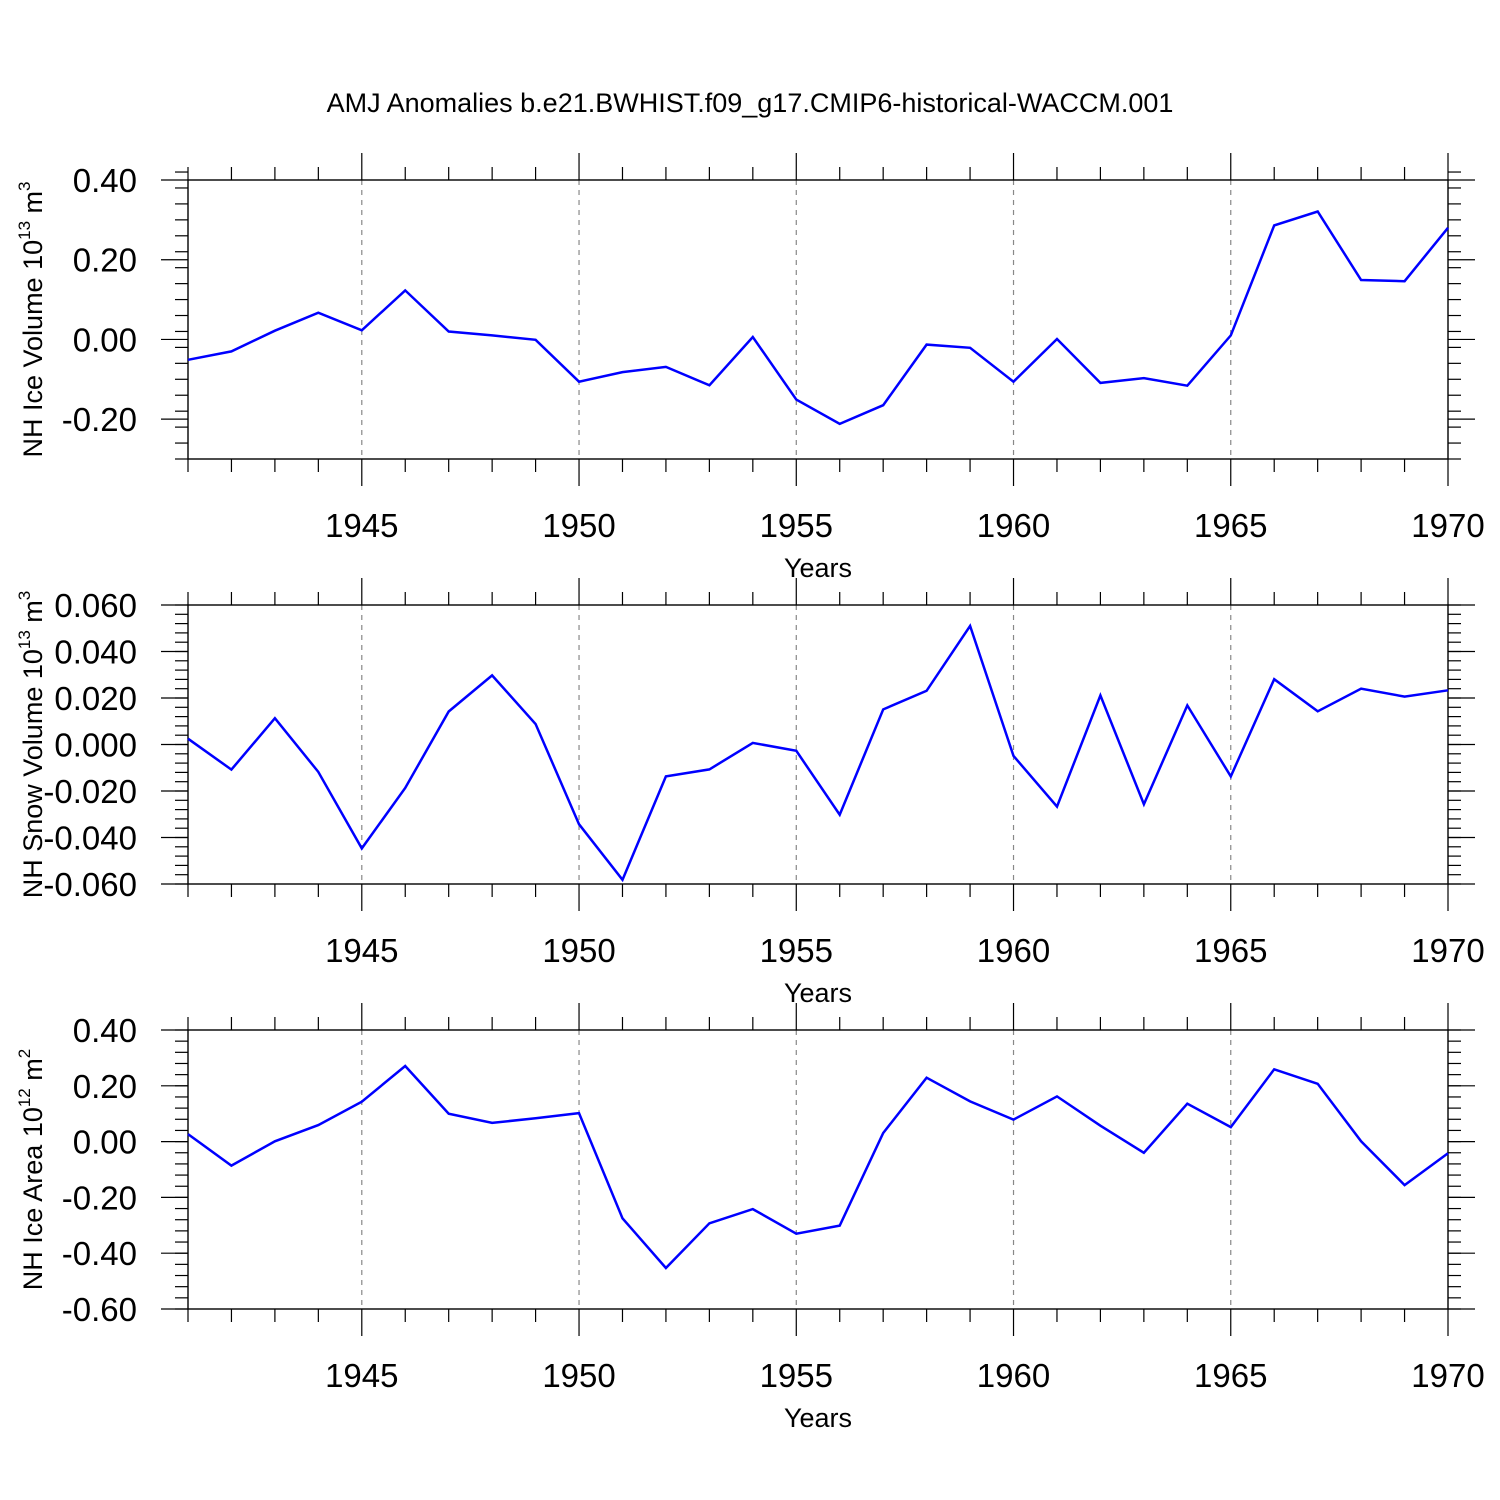 This screenshot has width=1500, height=1500. What do you see at coordinates (33, 1198) in the screenshot?
I see `y-axis-label-main: NH Ice Area 10` at bounding box center [33, 1198].